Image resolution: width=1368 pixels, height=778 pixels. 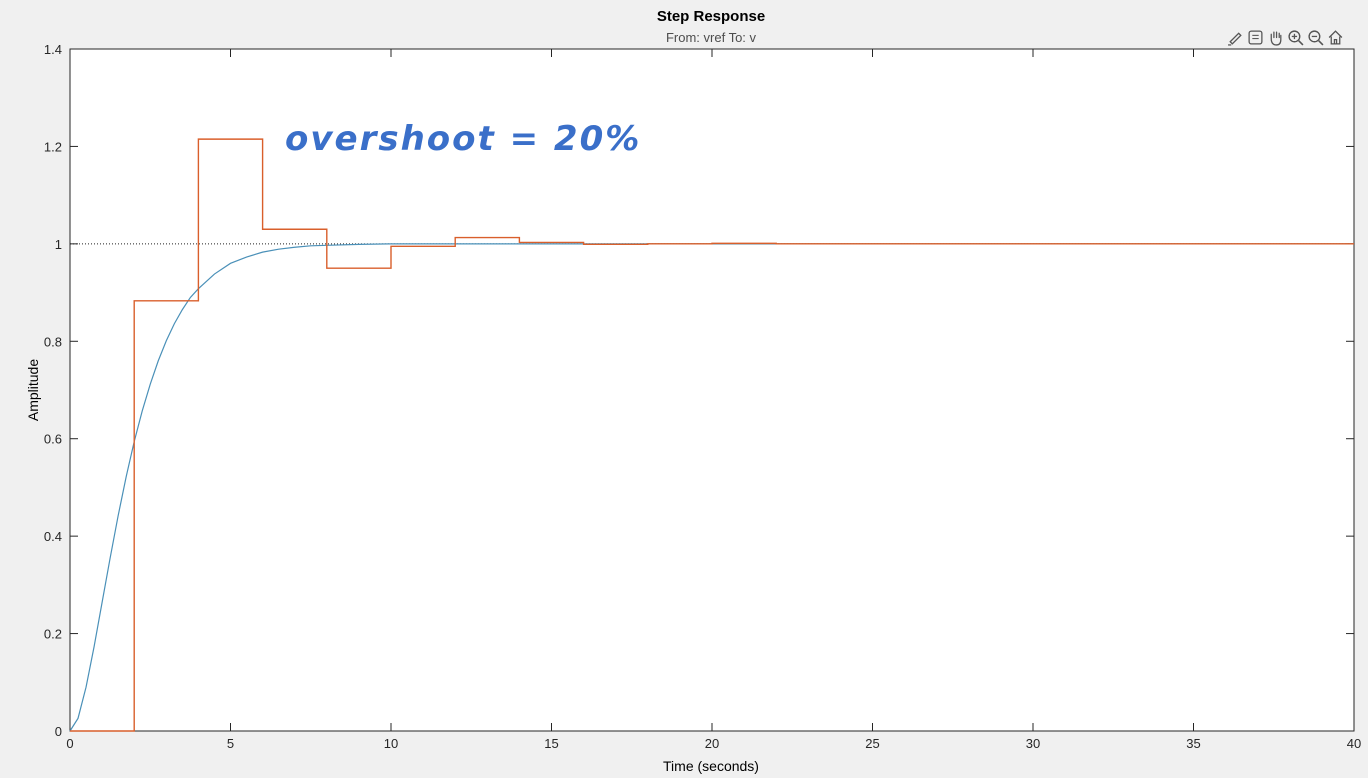 What do you see at coordinates (69, 743) in the screenshot?
I see `x-tick-label: 0` at bounding box center [69, 743].